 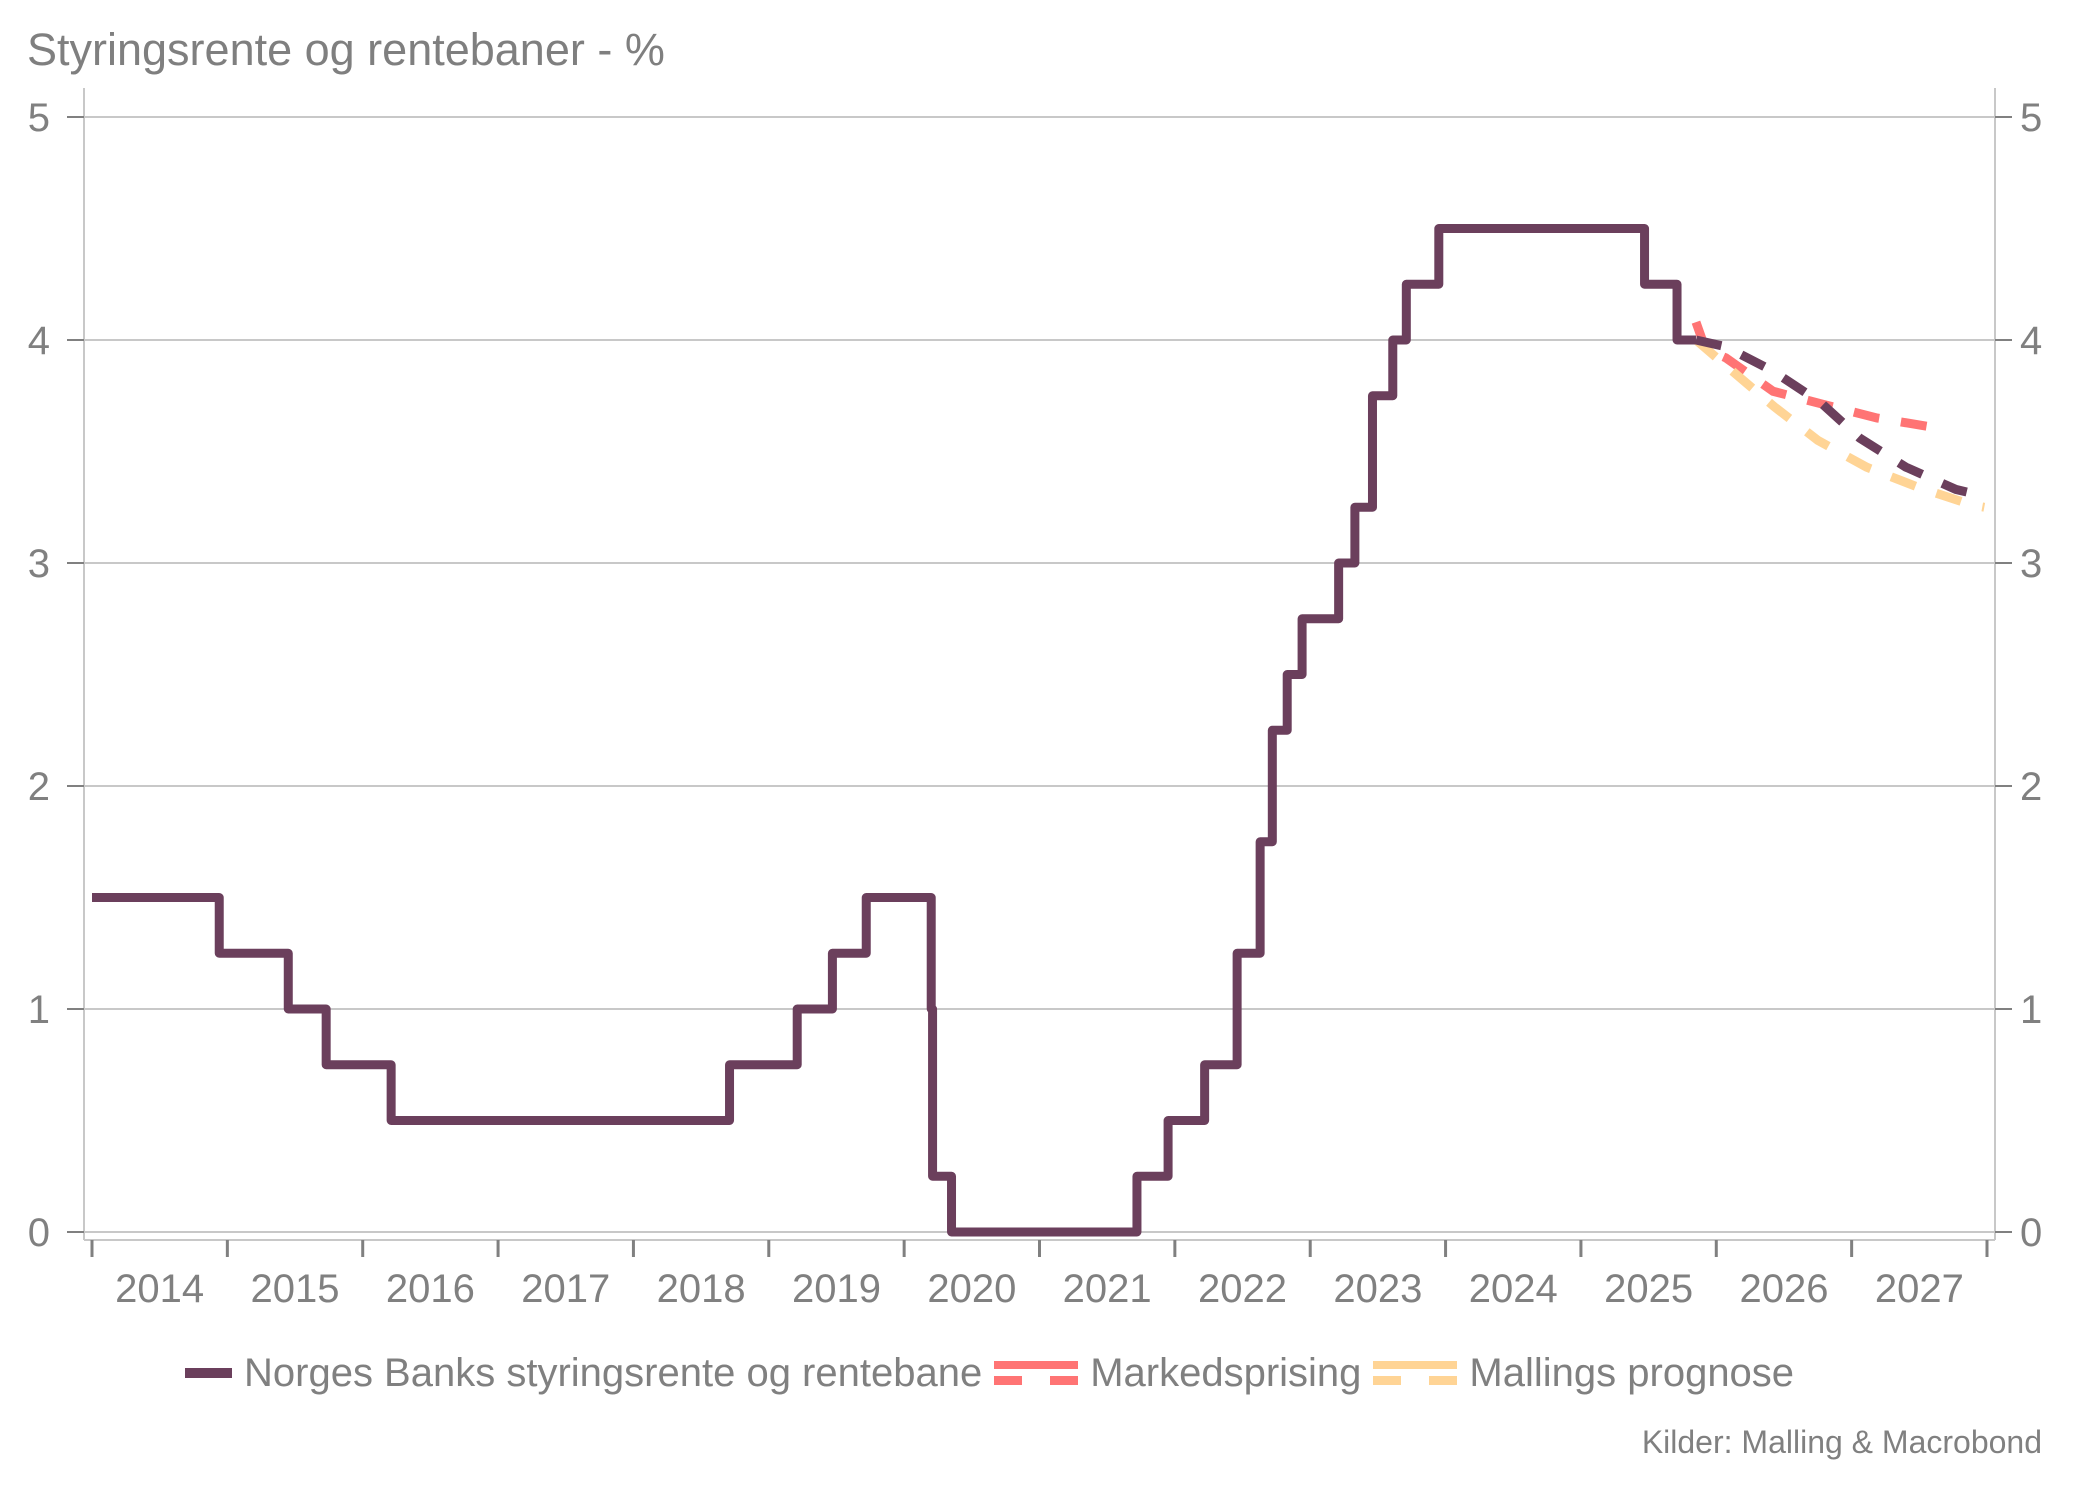 I want to click on x-tick-label: 2015, so click(x=295, y=1289).